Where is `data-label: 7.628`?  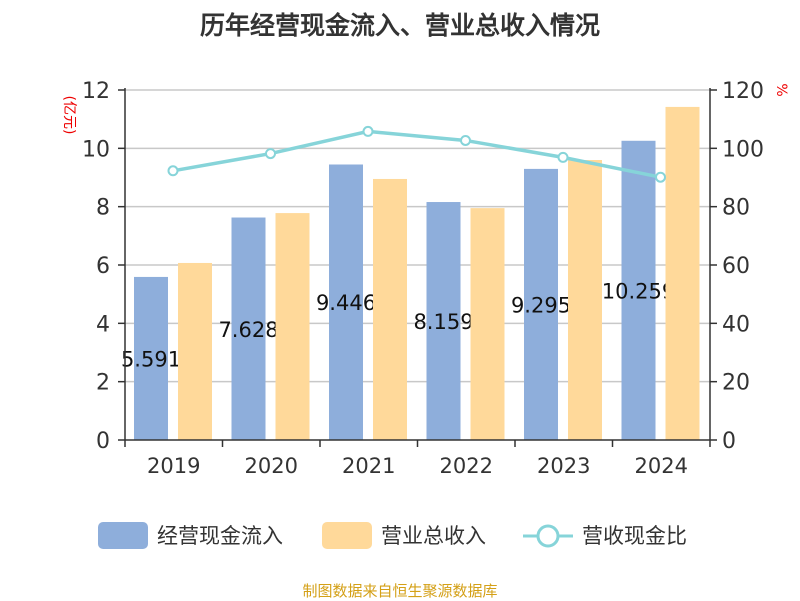
data-label: 7.628 is located at coordinates (248, 330).